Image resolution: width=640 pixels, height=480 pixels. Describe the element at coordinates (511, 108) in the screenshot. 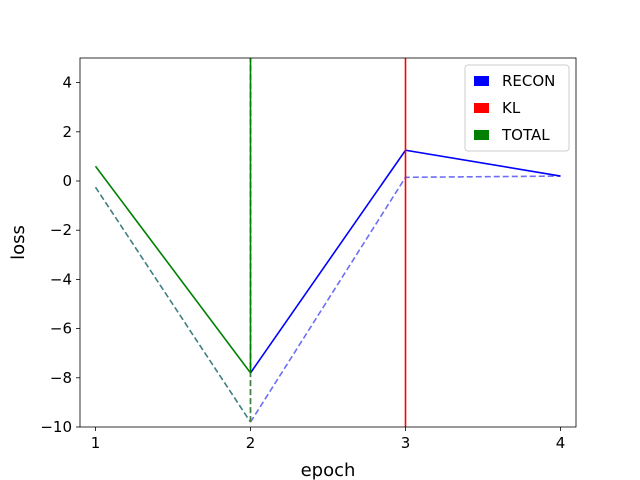

I see `legend-label-kl: KL` at that location.